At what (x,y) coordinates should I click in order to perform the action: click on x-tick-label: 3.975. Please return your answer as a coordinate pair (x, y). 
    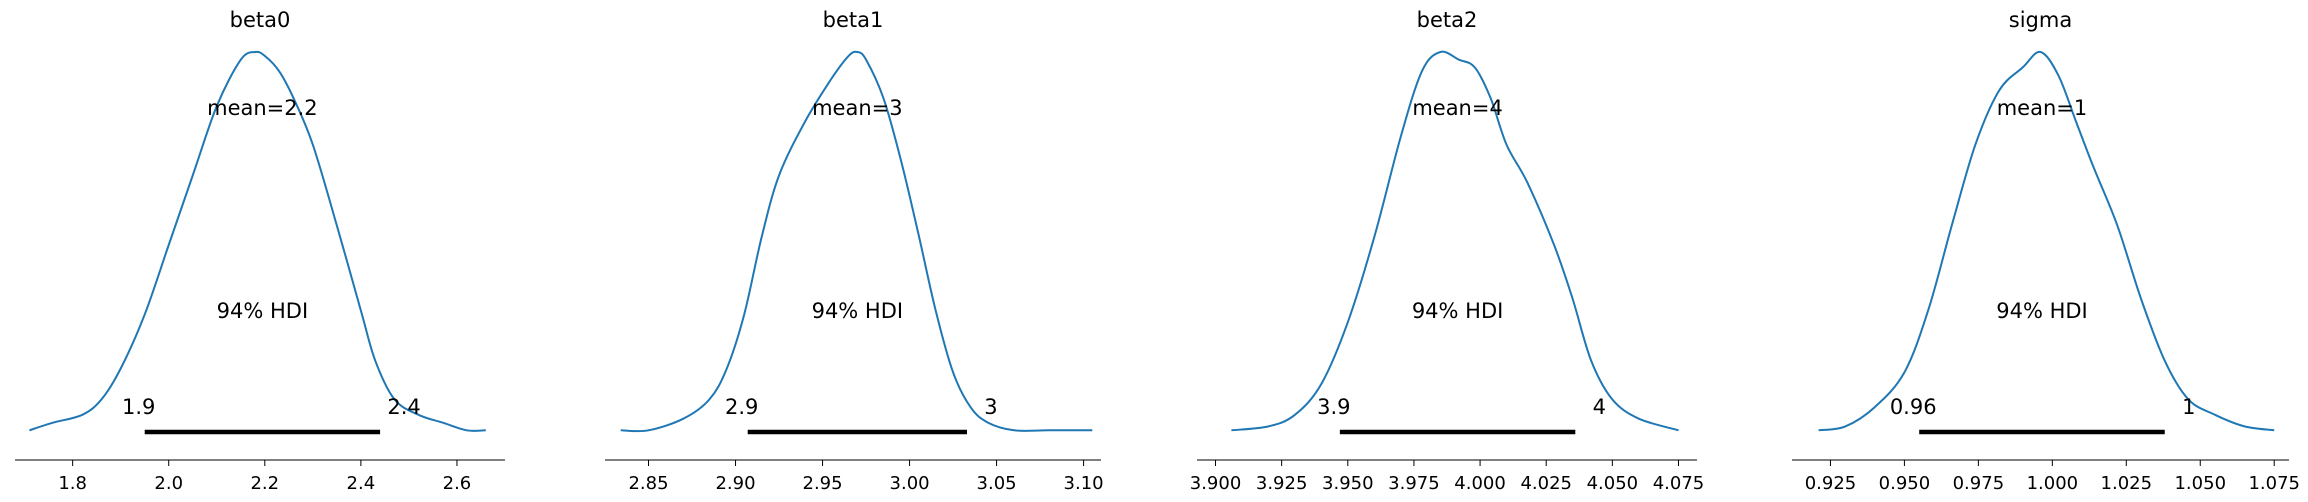
    Looking at the image, I should click on (1414, 483).